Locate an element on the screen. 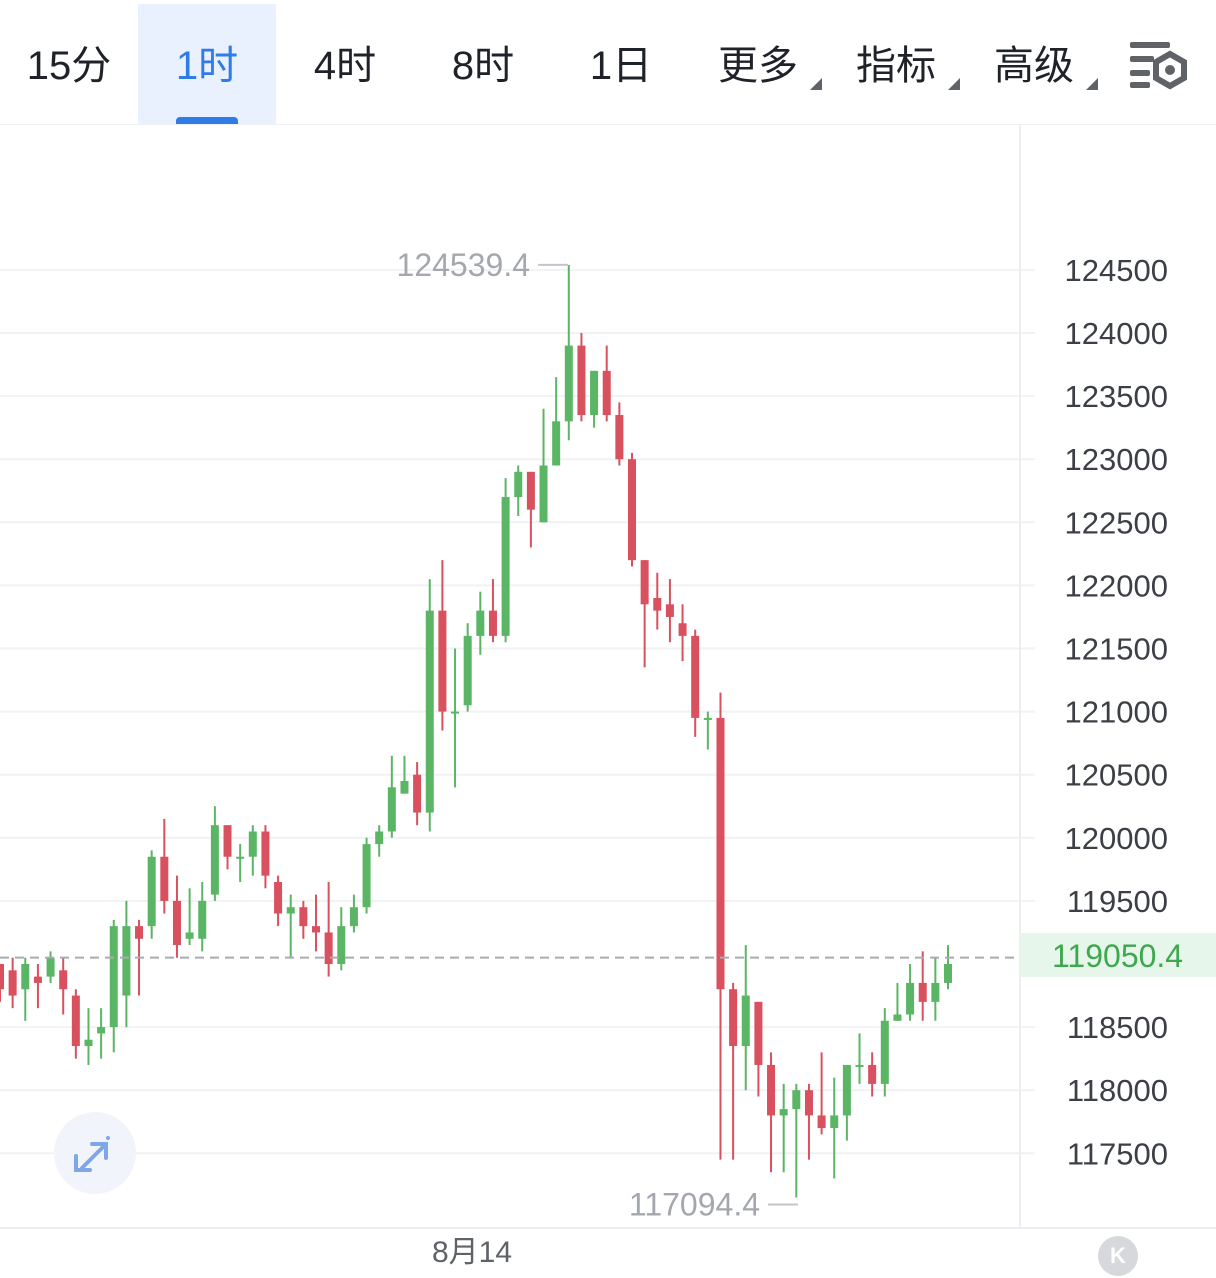  price-tick-label: 123500 is located at coordinates (1116, 396).